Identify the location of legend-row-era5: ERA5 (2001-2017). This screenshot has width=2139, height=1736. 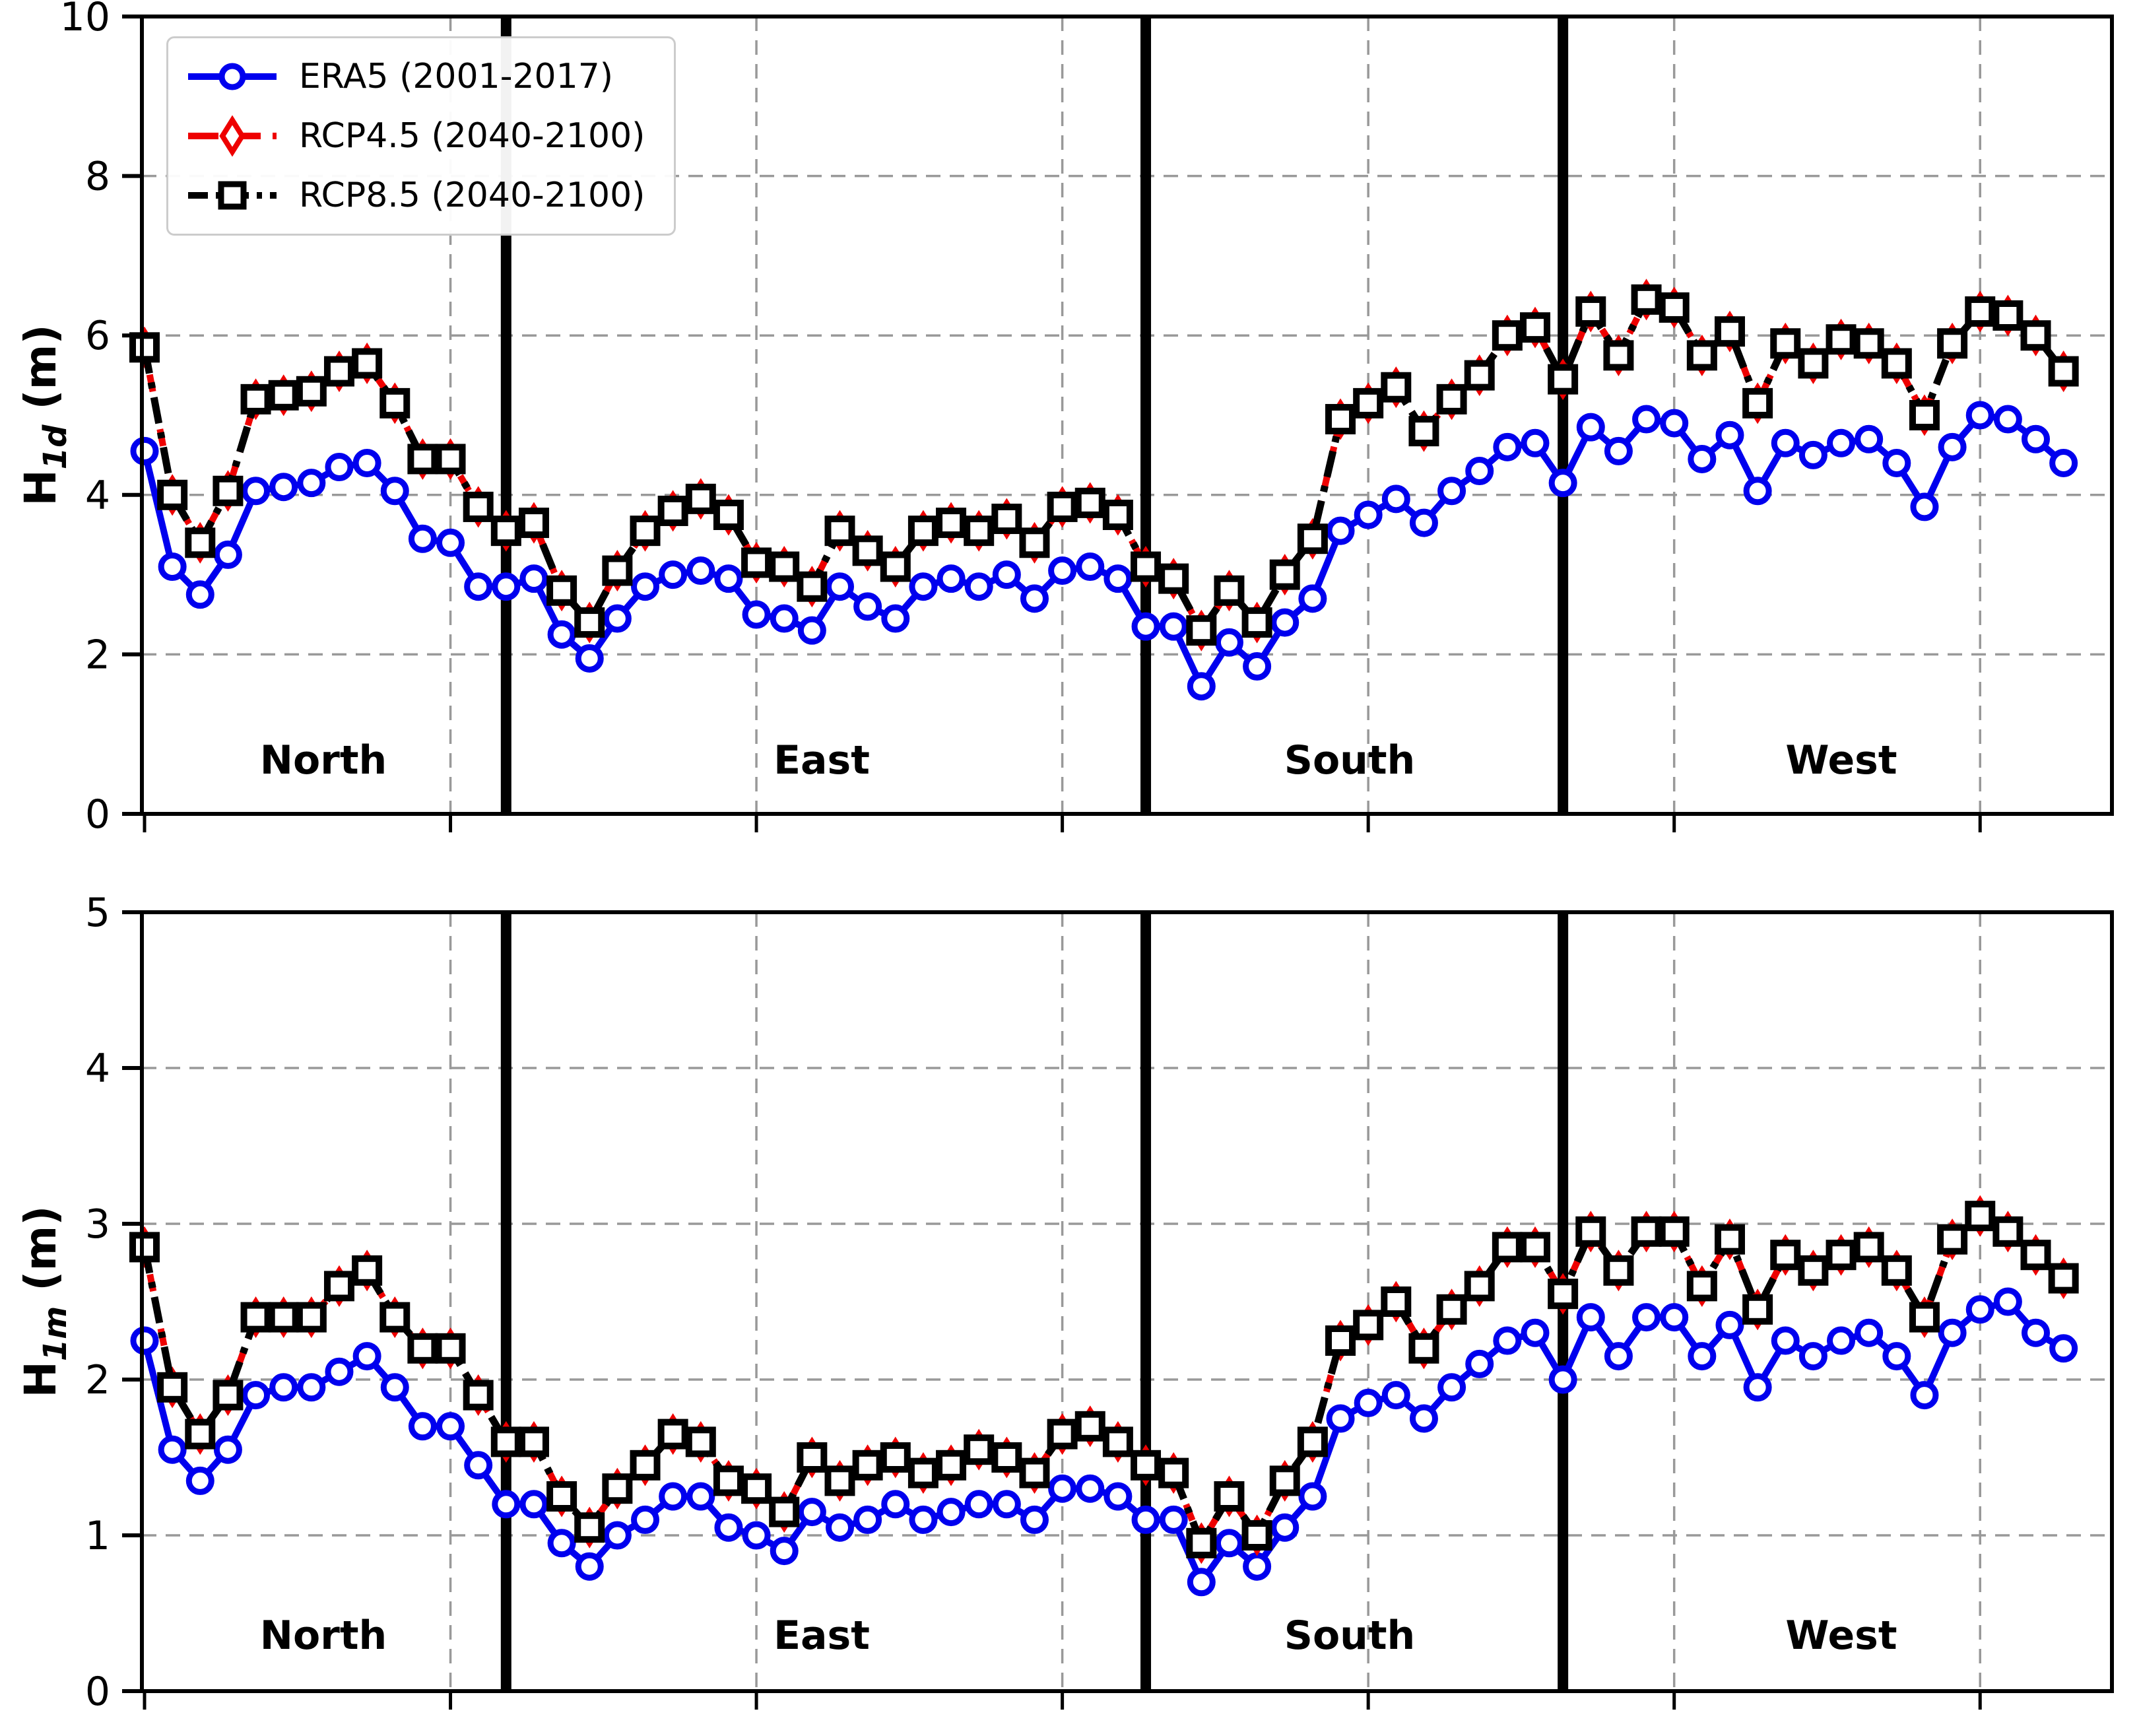
(414, 76).